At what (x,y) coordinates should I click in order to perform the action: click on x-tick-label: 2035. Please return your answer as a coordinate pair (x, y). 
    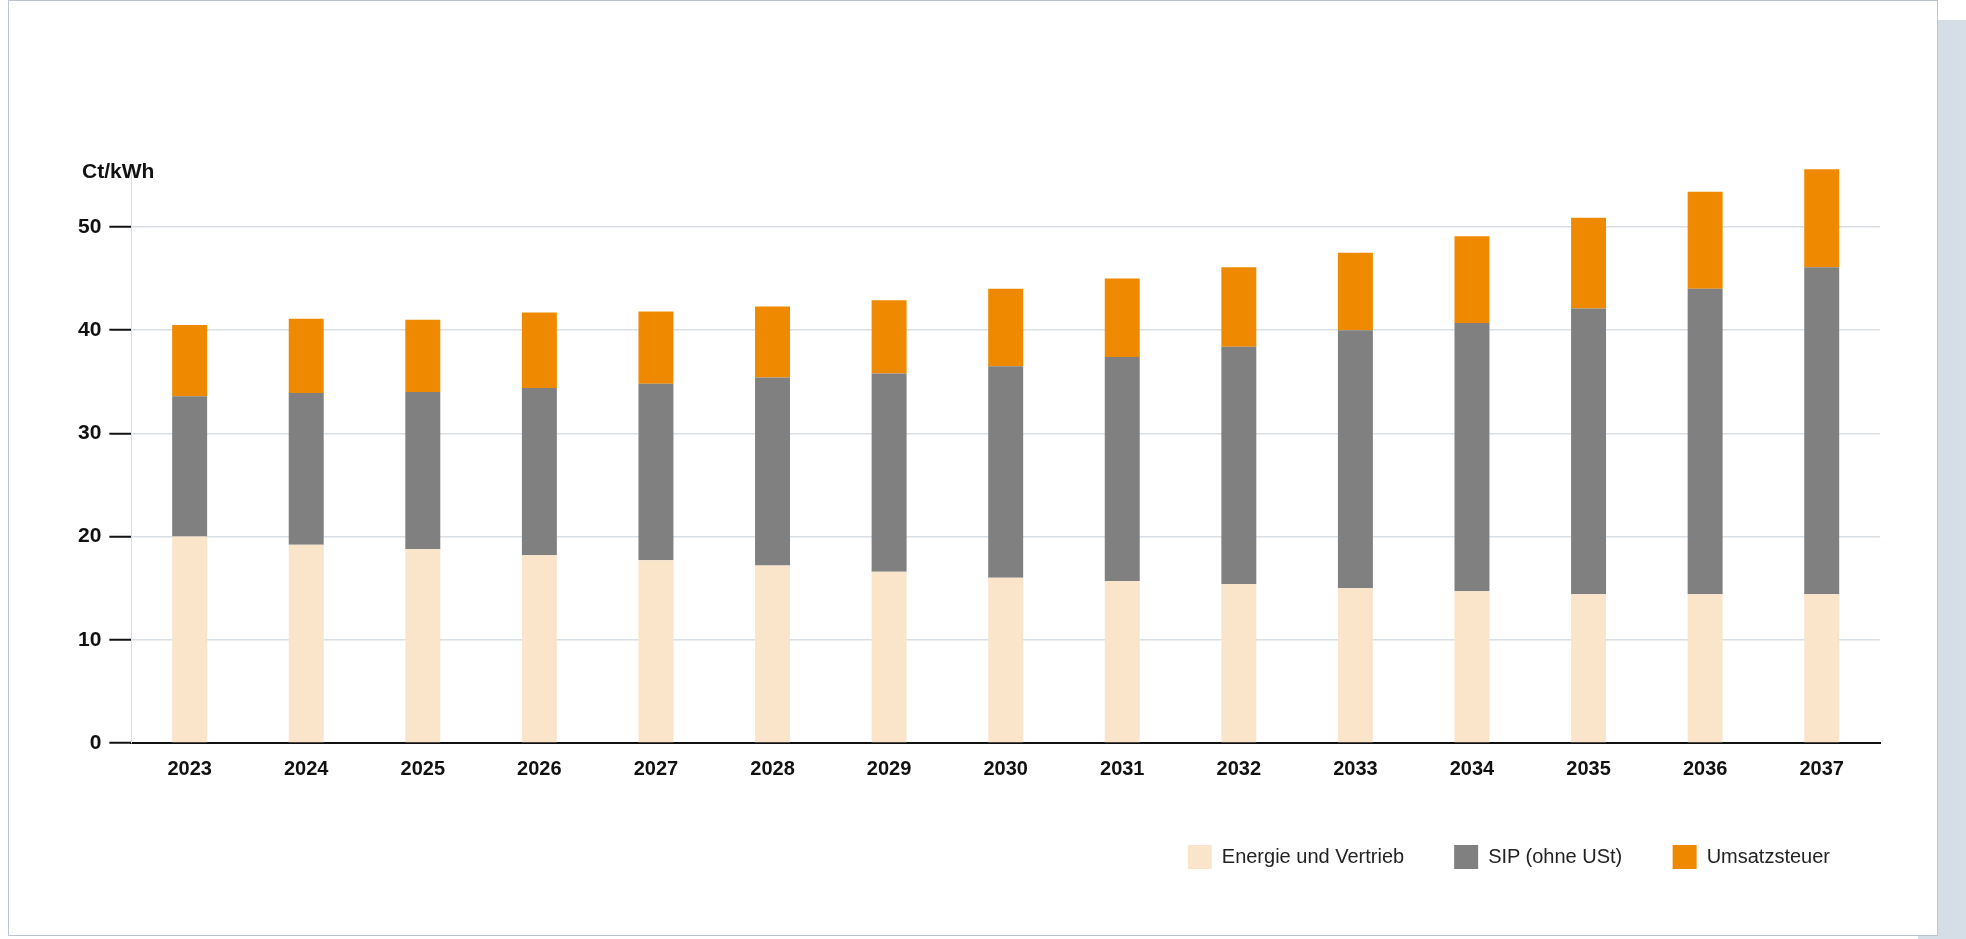
    Looking at the image, I should click on (1588, 767).